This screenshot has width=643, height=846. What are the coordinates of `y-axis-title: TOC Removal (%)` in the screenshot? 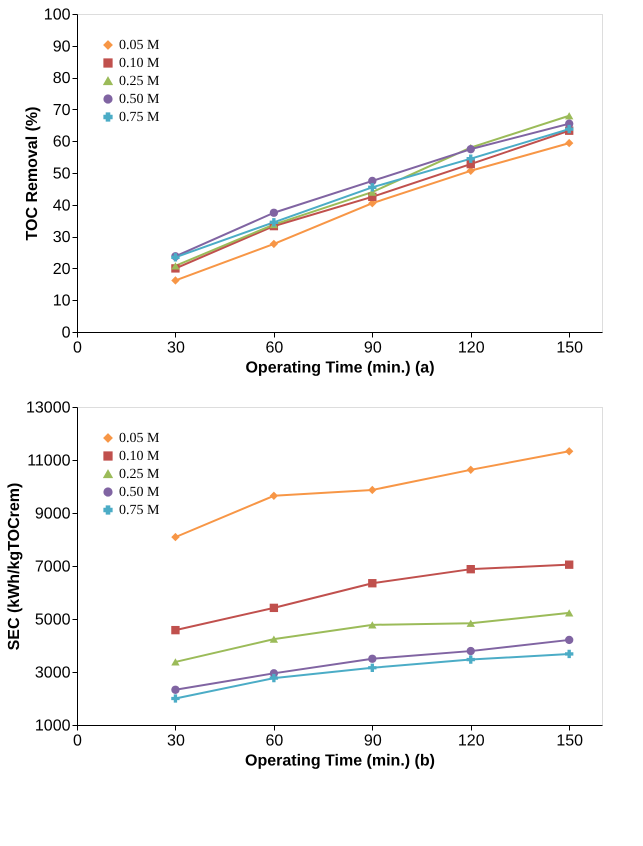 It's located at (32, 173).